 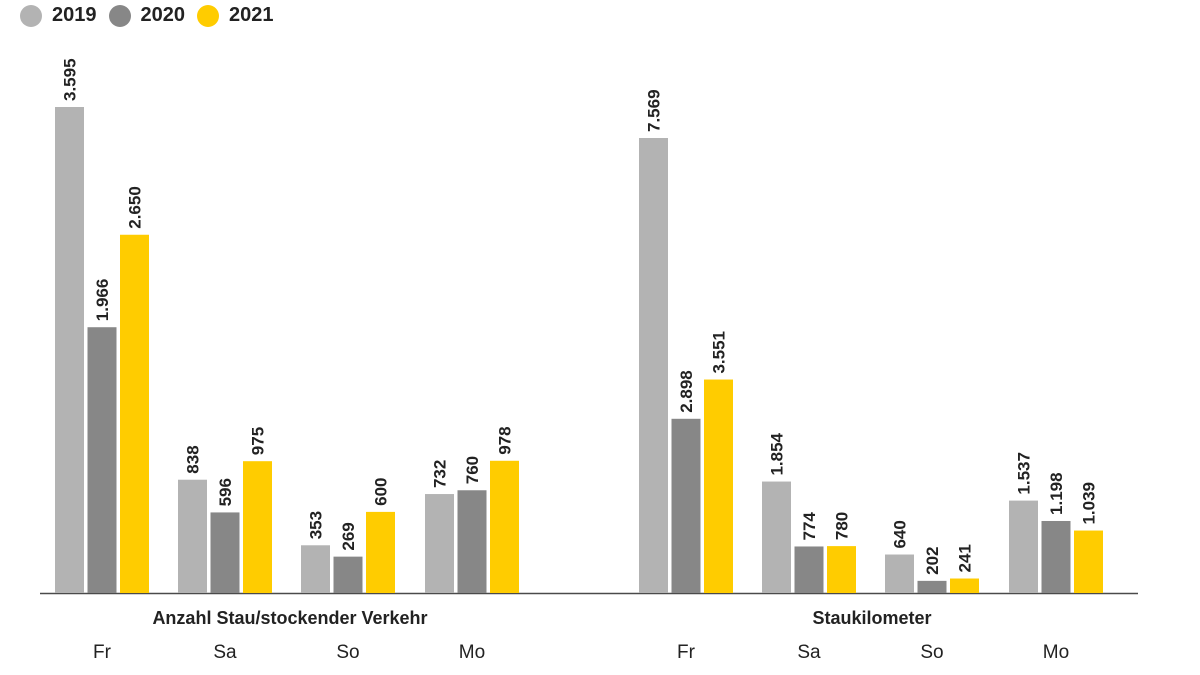 What do you see at coordinates (192, 536) in the screenshot?
I see `bar-anzahl-sa-2019` at bounding box center [192, 536].